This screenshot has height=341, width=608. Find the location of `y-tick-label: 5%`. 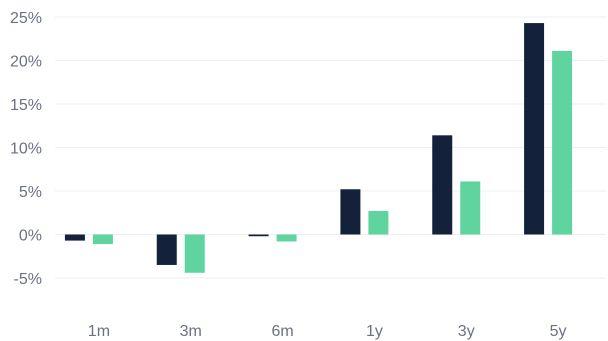

y-tick-label: 5% is located at coordinates (30, 192).